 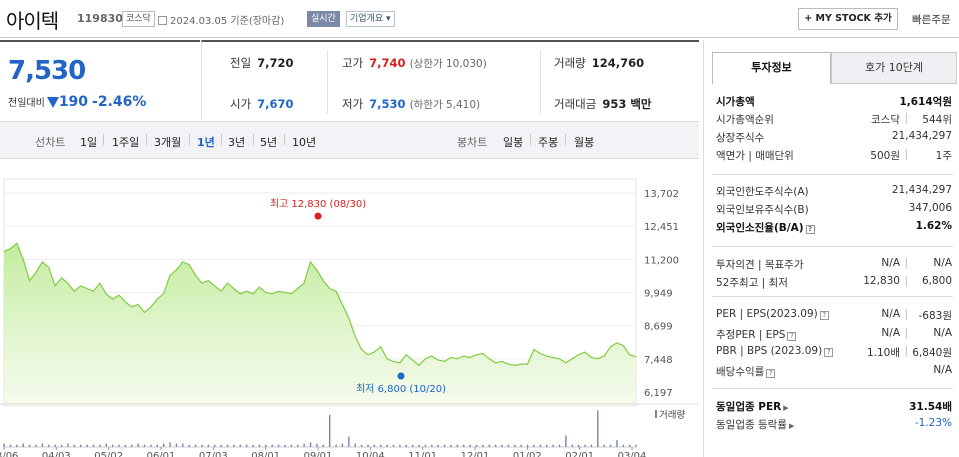 What do you see at coordinates (771, 68) in the screenshot?
I see `tab-invest-info: 투자정보` at bounding box center [771, 68].